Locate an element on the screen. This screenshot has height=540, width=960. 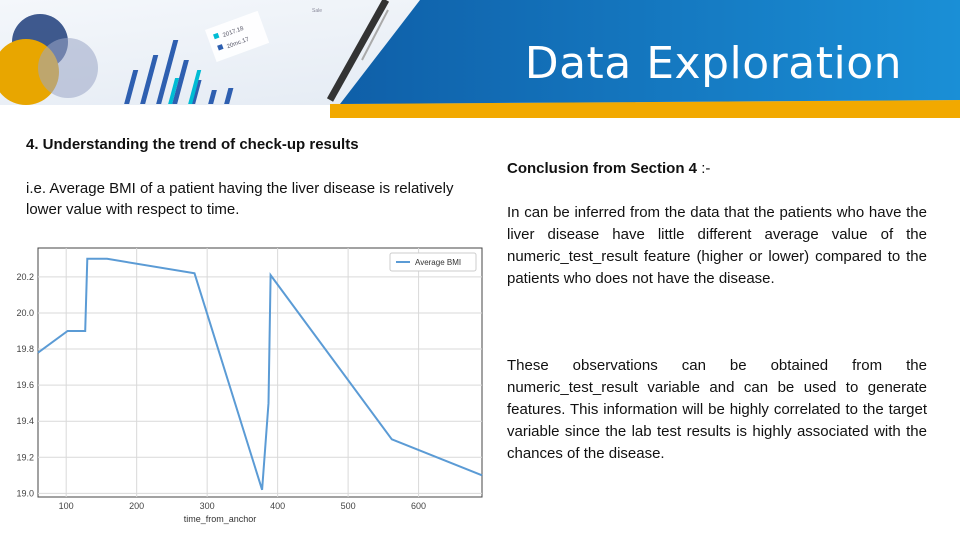
legend-box is located at coordinates (433, 262).